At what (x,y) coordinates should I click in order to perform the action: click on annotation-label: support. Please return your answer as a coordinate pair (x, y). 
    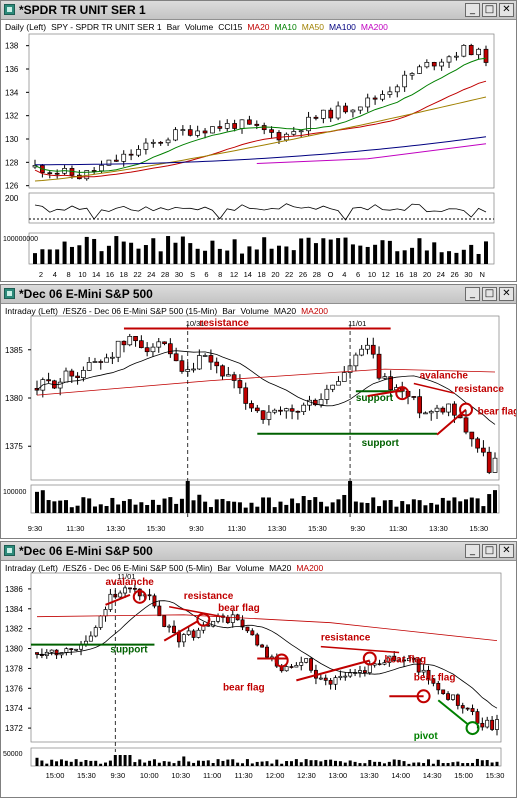
    Looking at the image, I should click on (375, 398).